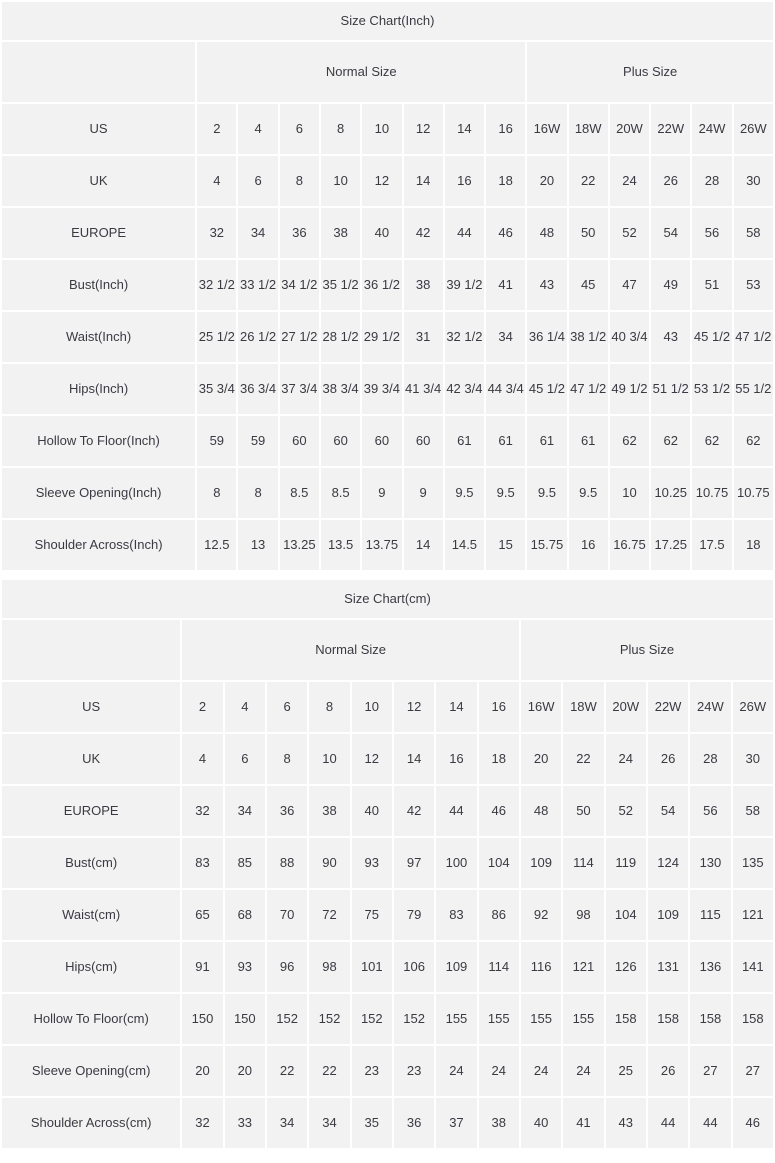 Image resolution: width=775 pixels, height=1163 pixels. Describe the element at coordinates (629, 545) in the screenshot. I see `data-cell: 16.75` at that location.